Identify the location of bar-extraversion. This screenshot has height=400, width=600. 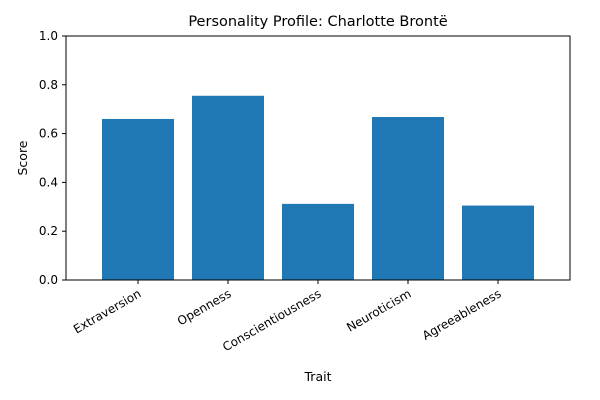
(138, 199).